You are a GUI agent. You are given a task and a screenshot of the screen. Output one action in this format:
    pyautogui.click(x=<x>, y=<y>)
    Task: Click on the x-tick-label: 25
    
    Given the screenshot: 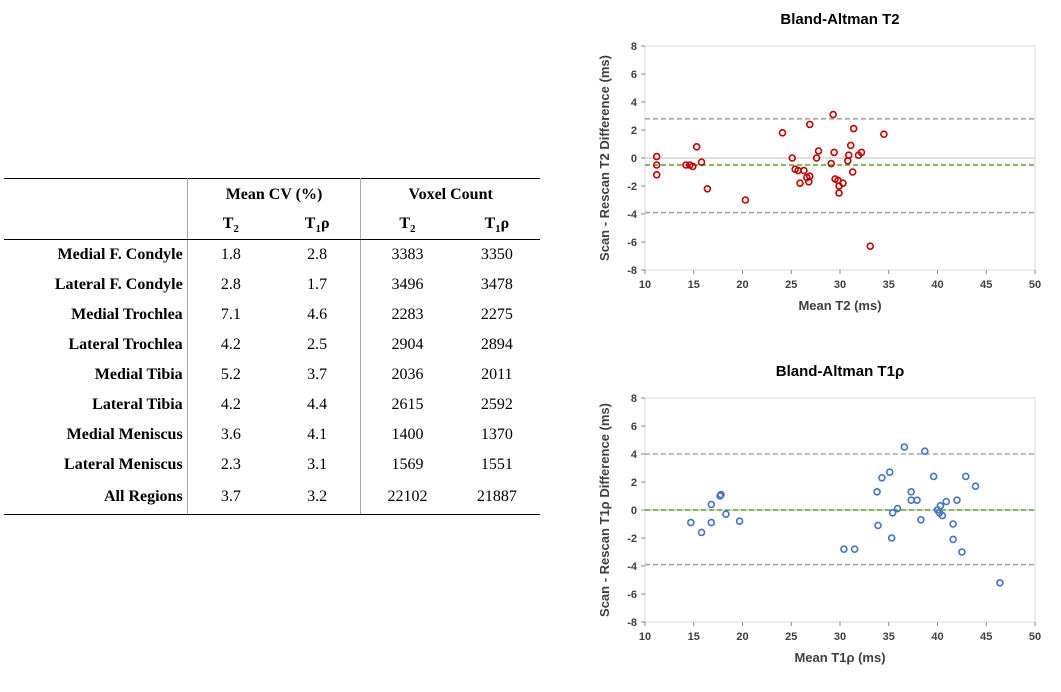 What is the action you would take?
    pyautogui.click(x=791, y=637)
    